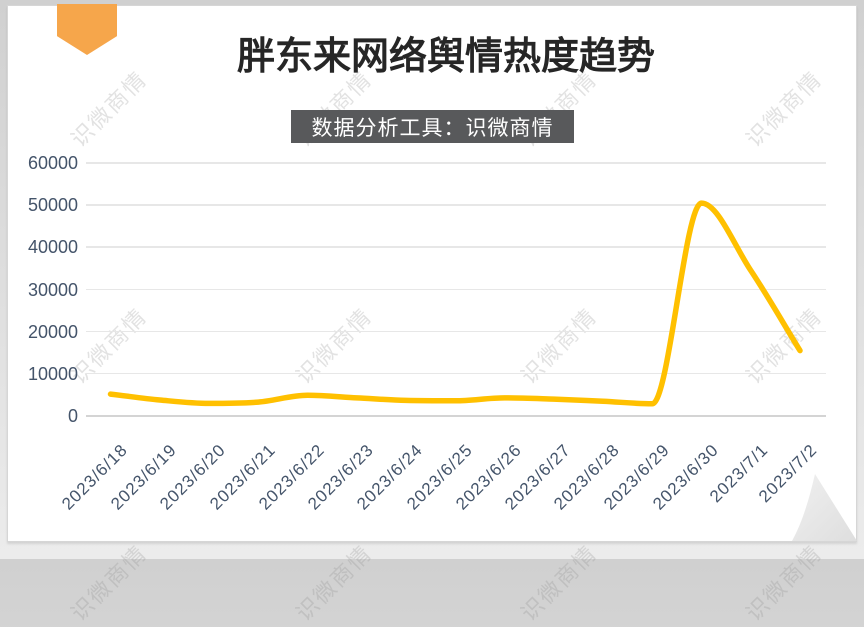  Describe the element at coordinates (72, 416) in the screenshot. I see `y-axis-label: 0` at that location.